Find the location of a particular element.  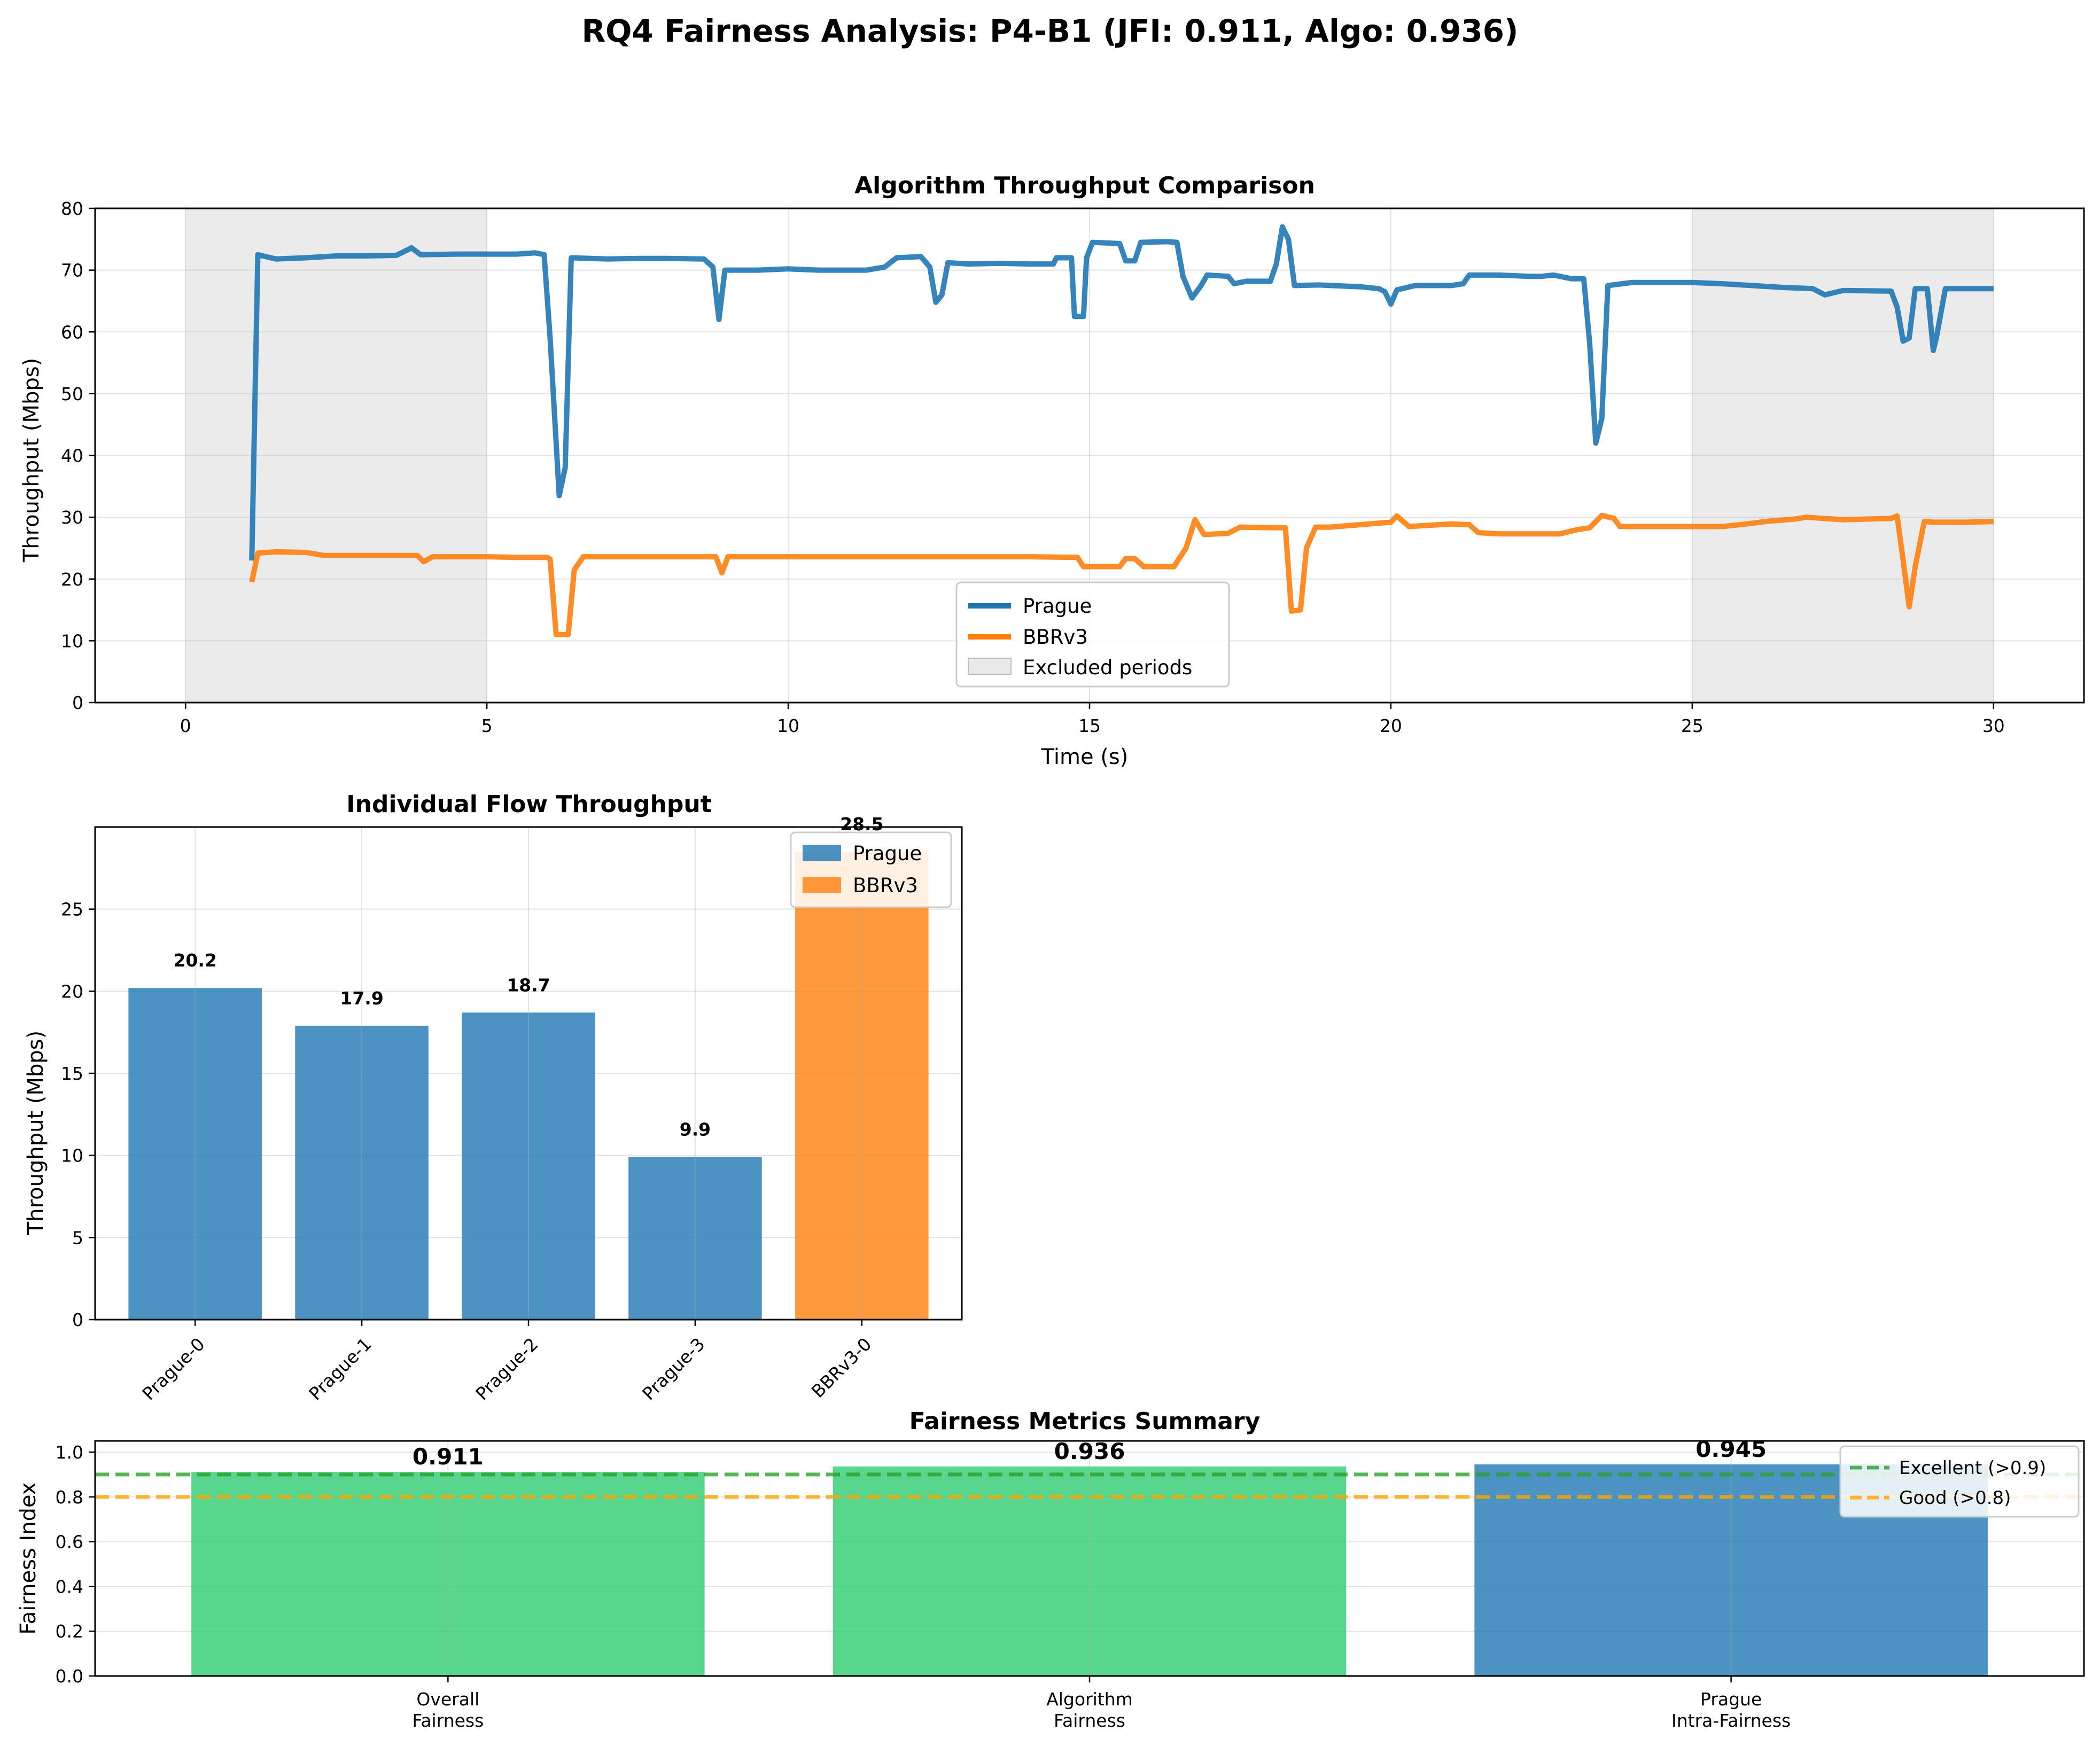

legend-excluded-label: Excluded periods is located at coordinates (1107, 667).